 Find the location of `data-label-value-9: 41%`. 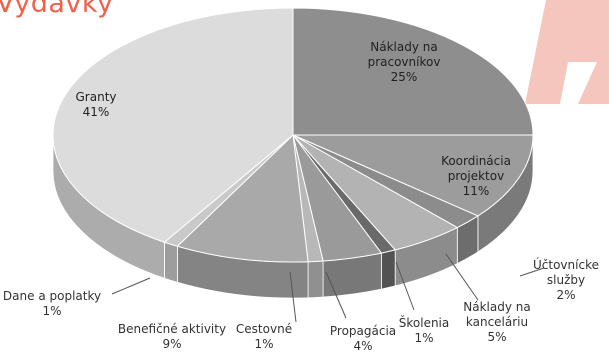

data-label-value-9: 41% is located at coordinates (96, 112).